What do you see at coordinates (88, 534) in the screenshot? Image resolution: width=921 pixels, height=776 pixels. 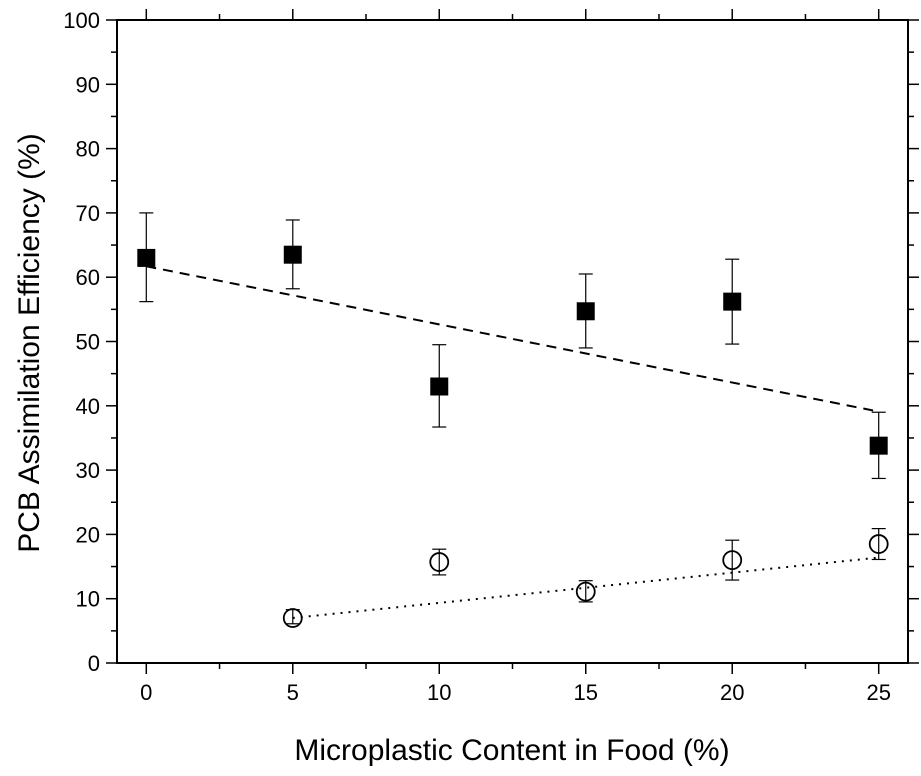 I see `y-tick-label: 20` at bounding box center [88, 534].